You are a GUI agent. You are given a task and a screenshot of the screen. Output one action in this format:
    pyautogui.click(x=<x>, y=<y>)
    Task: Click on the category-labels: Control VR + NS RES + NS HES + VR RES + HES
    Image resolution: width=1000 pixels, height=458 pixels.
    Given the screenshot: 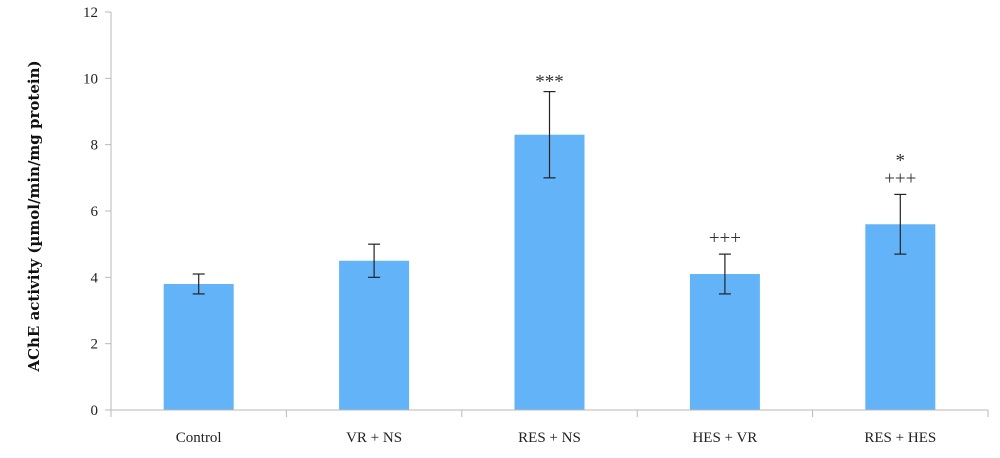 What is the action you would take?
    pyautogui.click(x=556, y=438)
    